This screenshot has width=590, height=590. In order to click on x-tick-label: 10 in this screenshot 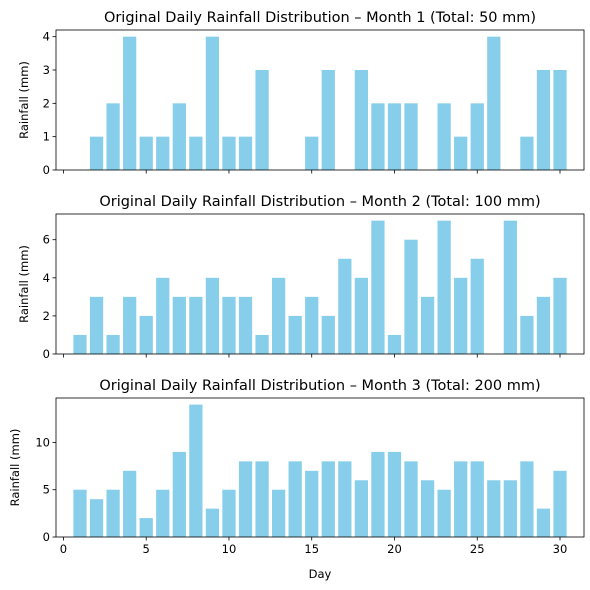, I will do `click(229, 549)`.